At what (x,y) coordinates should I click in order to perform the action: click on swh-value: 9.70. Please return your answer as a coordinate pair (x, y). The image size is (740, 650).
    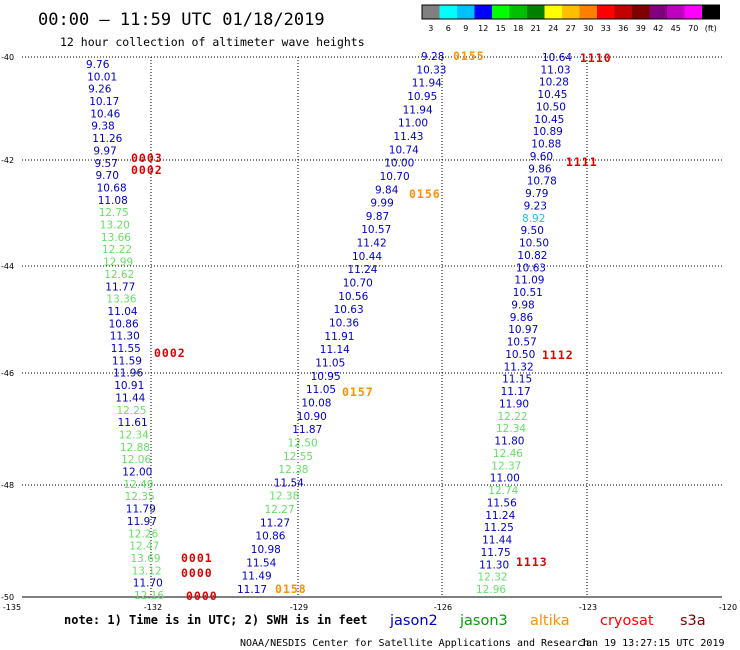
    Looking at the image, I should click on (107, 176).